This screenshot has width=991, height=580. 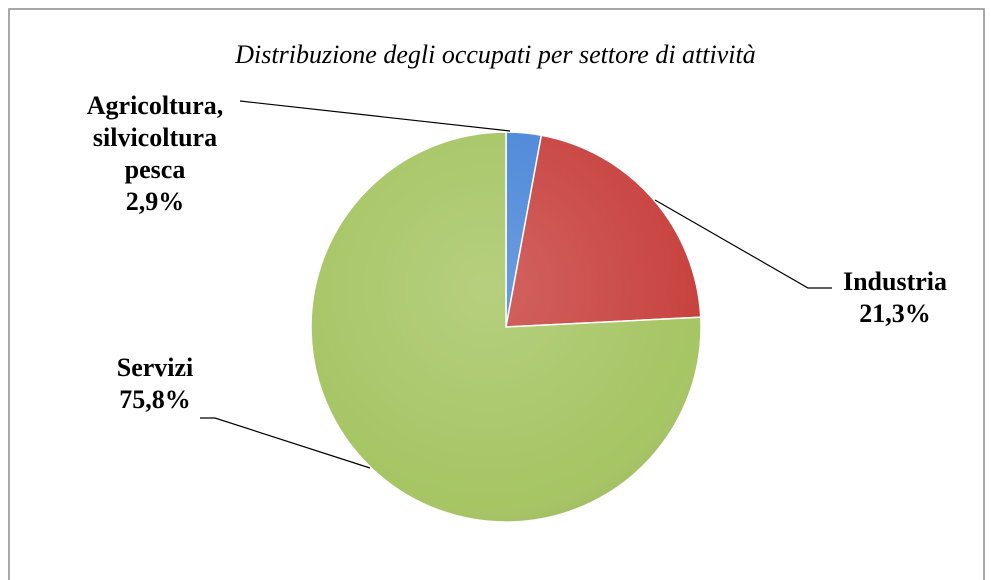 I want to click on value-label: 2,9%, so click(x=155, y=201).